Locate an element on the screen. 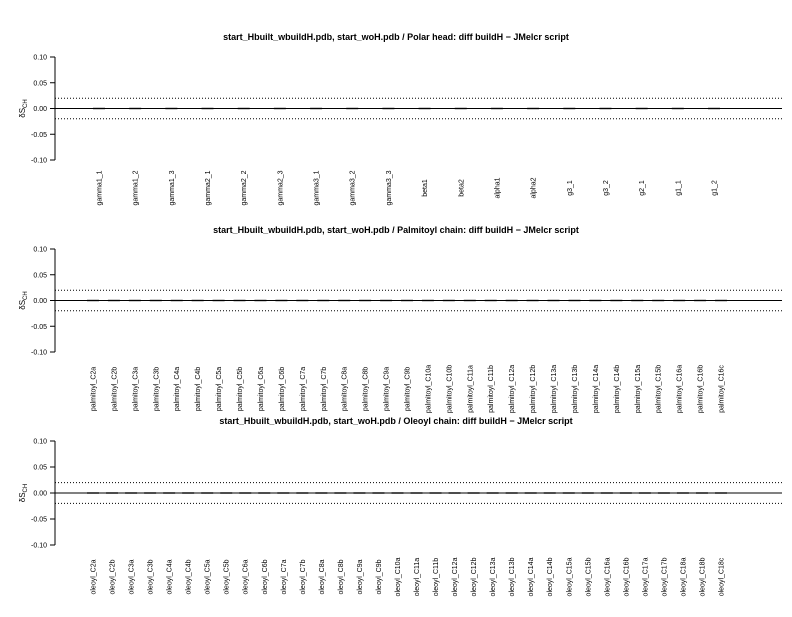  x-category-label: gamma2_2 is located at coordinates (244, 187).